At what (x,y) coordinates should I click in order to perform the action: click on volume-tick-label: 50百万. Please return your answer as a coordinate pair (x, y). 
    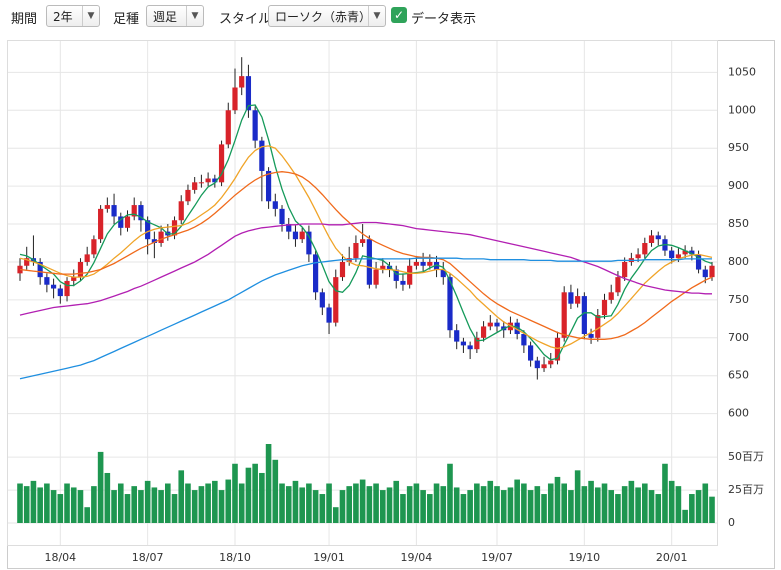
    Looking at the image, I should click on (746, 456).